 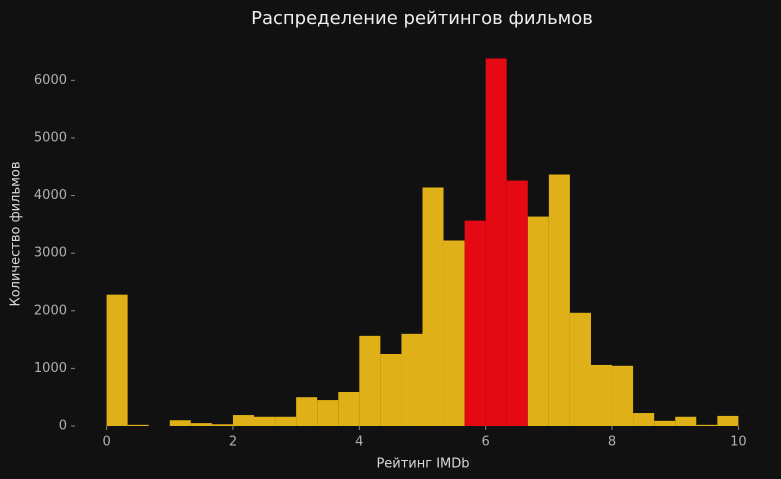 I want to click on y-tick-label: 2000, so click(x=50, y=310).